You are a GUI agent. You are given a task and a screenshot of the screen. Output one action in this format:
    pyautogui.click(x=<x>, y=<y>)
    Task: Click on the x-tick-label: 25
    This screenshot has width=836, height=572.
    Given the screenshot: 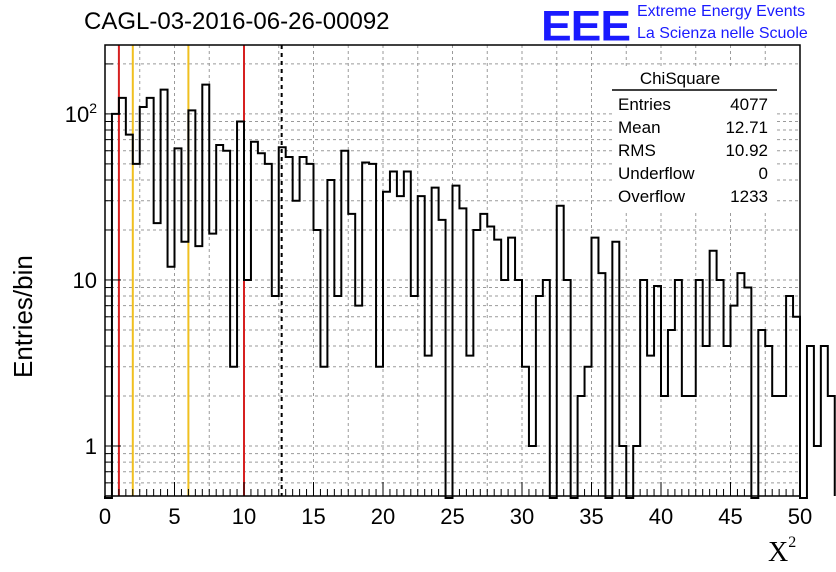 What is the action you would take?
    pyautogui.click(x=452, y=516)
    